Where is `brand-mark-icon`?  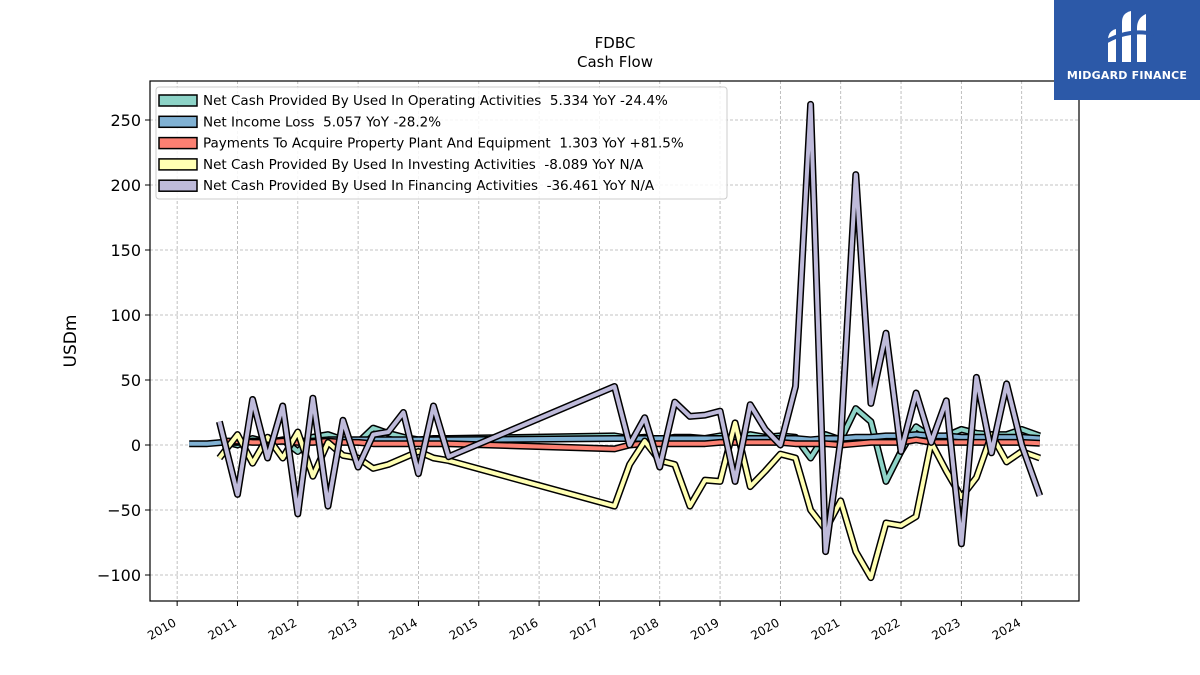 brand-mark-icon is located at coordinates (1127, 36).